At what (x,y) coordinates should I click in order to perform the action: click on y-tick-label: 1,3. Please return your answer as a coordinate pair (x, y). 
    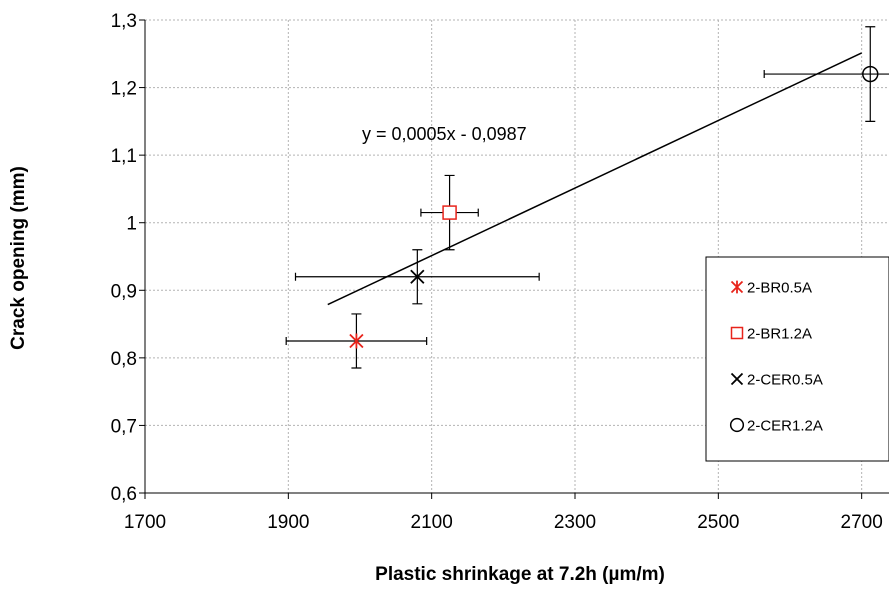
    Looking at the image, I should click on (124, 21).